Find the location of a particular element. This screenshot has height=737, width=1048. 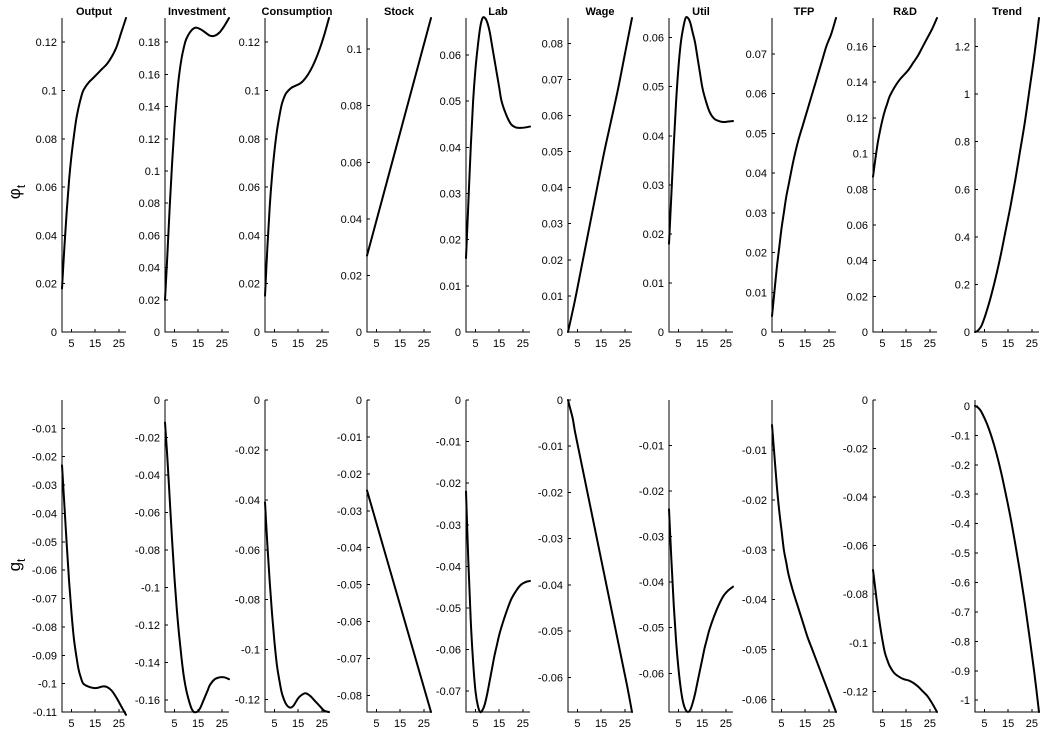

y-tick-label: -0.9 is located at coordinates (960, 672).